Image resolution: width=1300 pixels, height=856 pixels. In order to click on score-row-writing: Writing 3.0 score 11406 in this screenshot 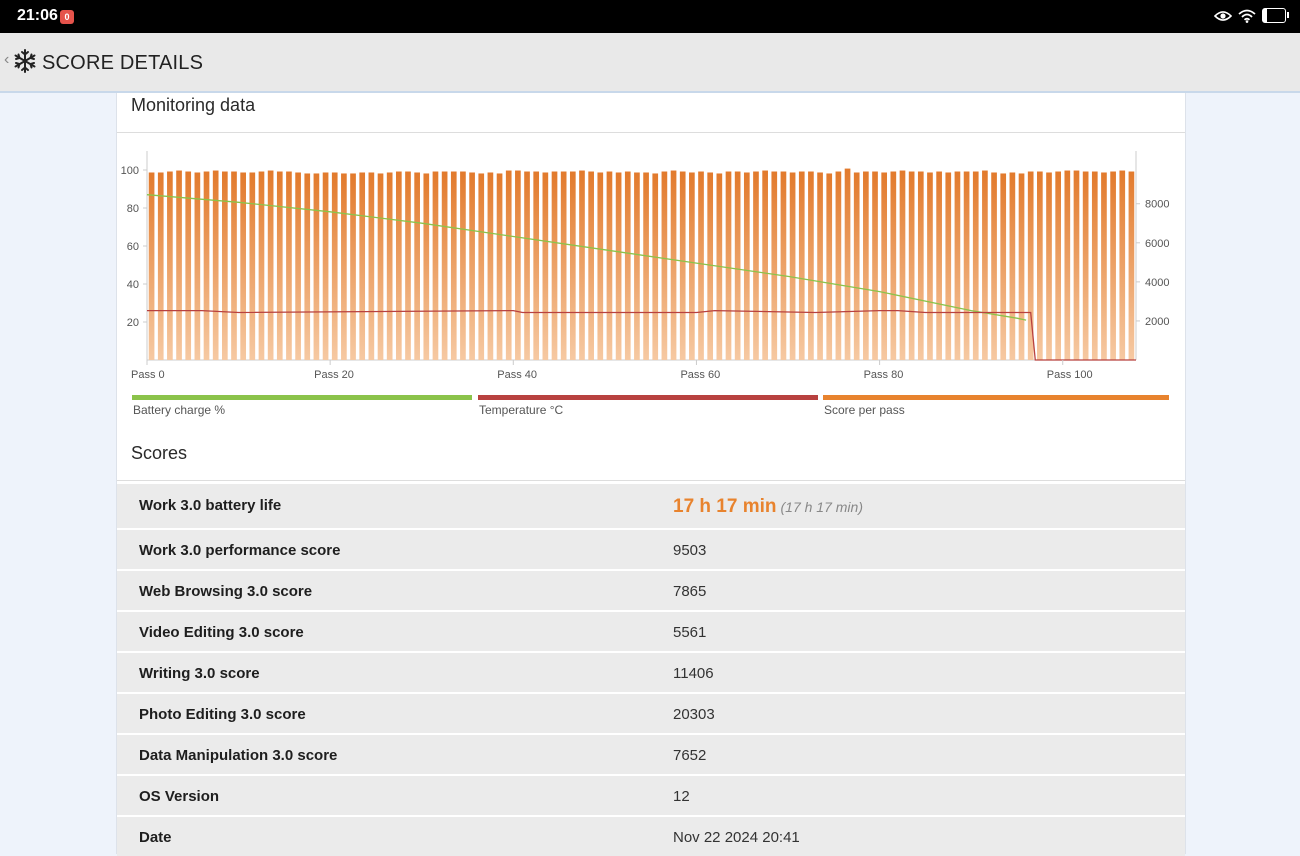, I will do `click(651, 671)`.